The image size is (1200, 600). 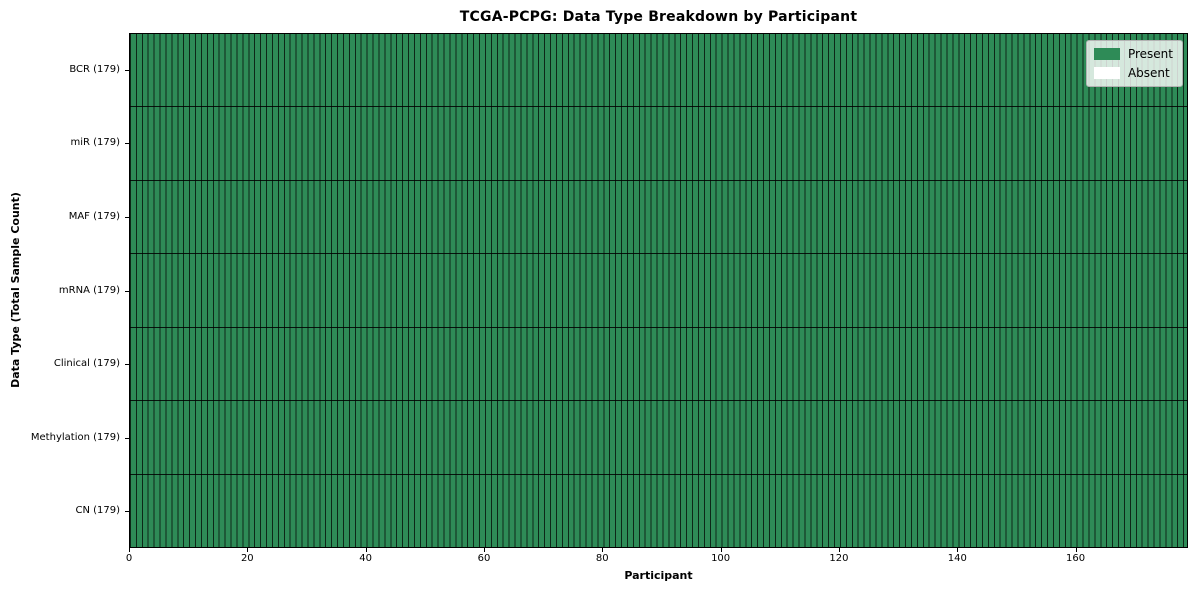 I want to click on y-tick-label: Methylation (179), so click(x=75, y=437).